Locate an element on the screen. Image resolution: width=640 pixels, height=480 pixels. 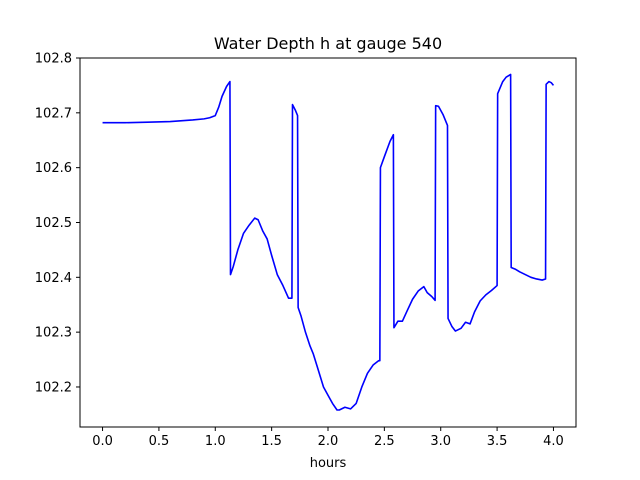
y-tick-label: 102.5 is located at coordinates (53, 223).